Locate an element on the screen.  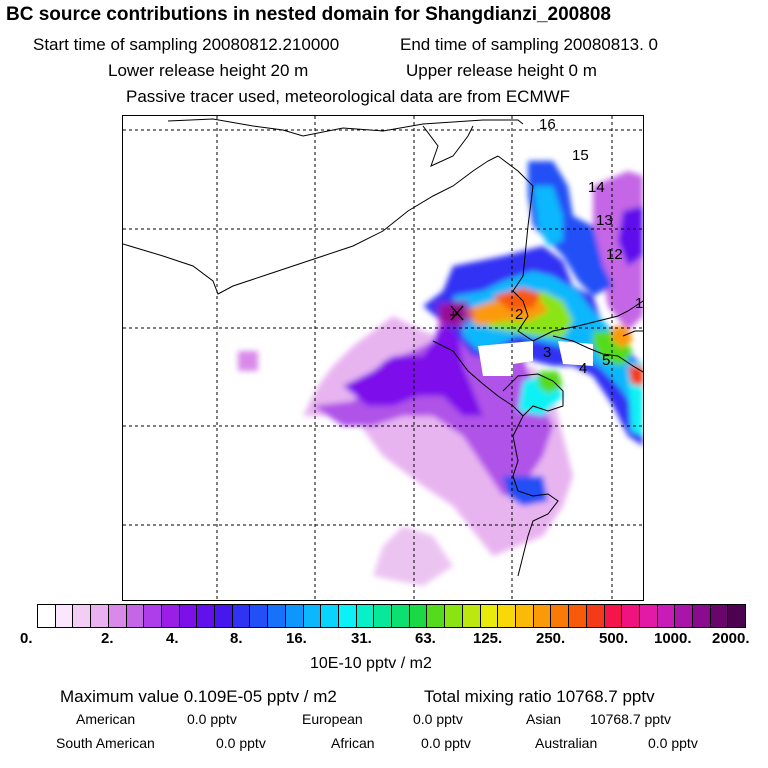
day-label-4: 4 is located at coordinates (583, 368).